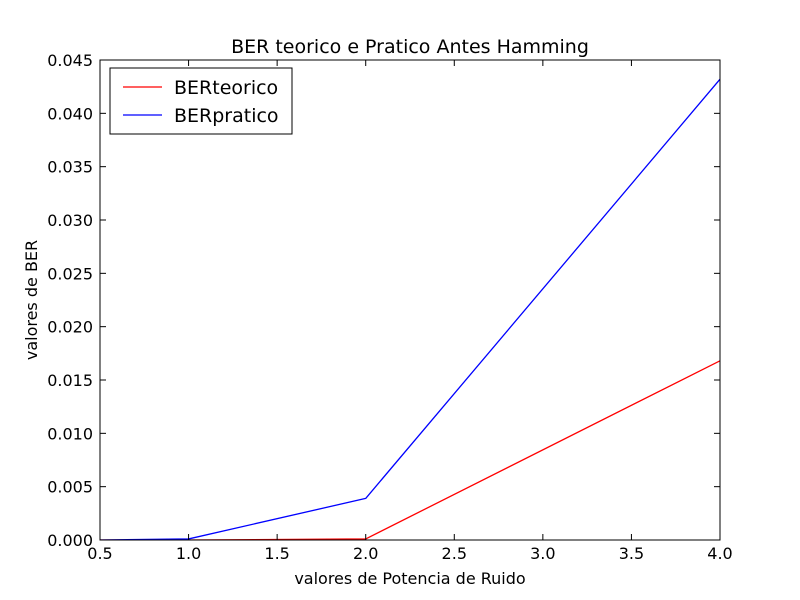  I want to click on y-tick-label: 0.040, so click(70, 113).